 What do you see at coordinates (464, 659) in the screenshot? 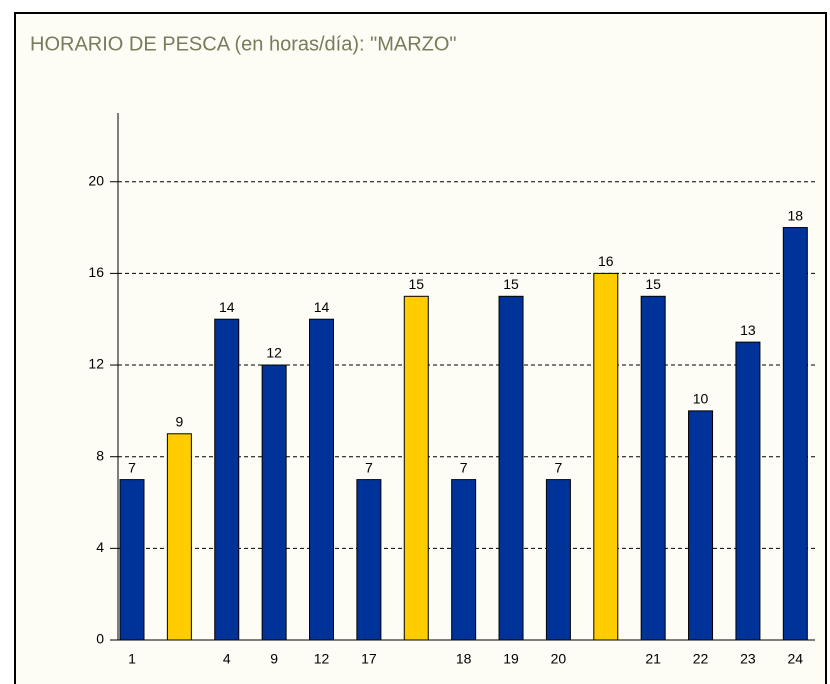
I see `x-tick-label: 18` at bounding box center [464, 659].